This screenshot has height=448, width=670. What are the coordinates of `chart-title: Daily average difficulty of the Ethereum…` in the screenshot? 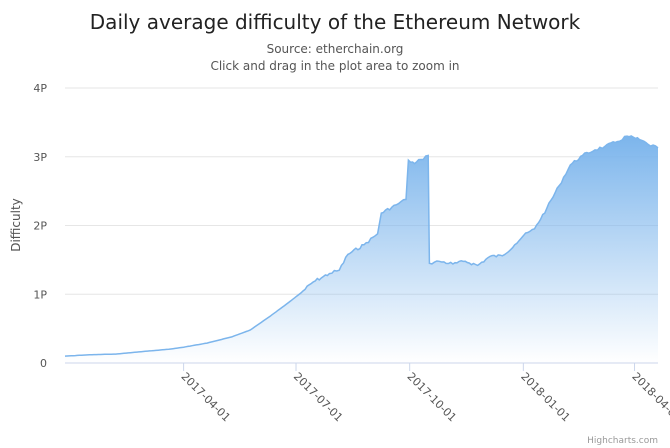 It's located at (335, 22).